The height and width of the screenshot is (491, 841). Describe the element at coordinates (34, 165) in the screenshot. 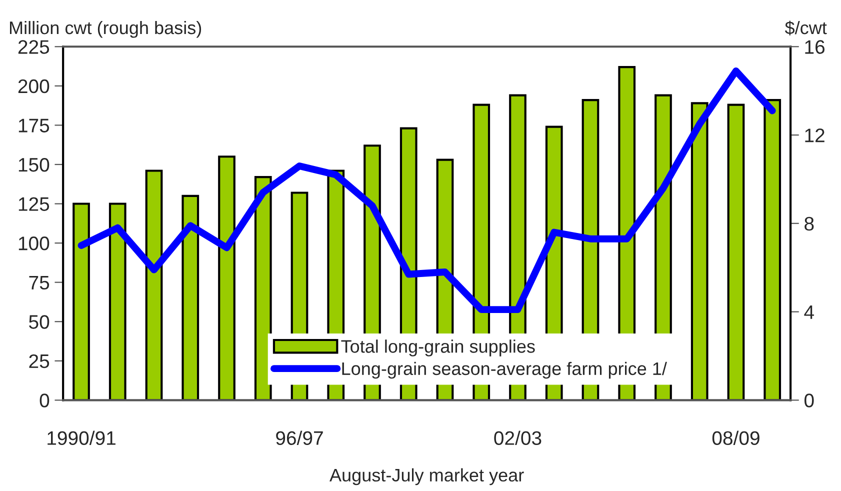

I see `y-tick-label: 150` at that location.